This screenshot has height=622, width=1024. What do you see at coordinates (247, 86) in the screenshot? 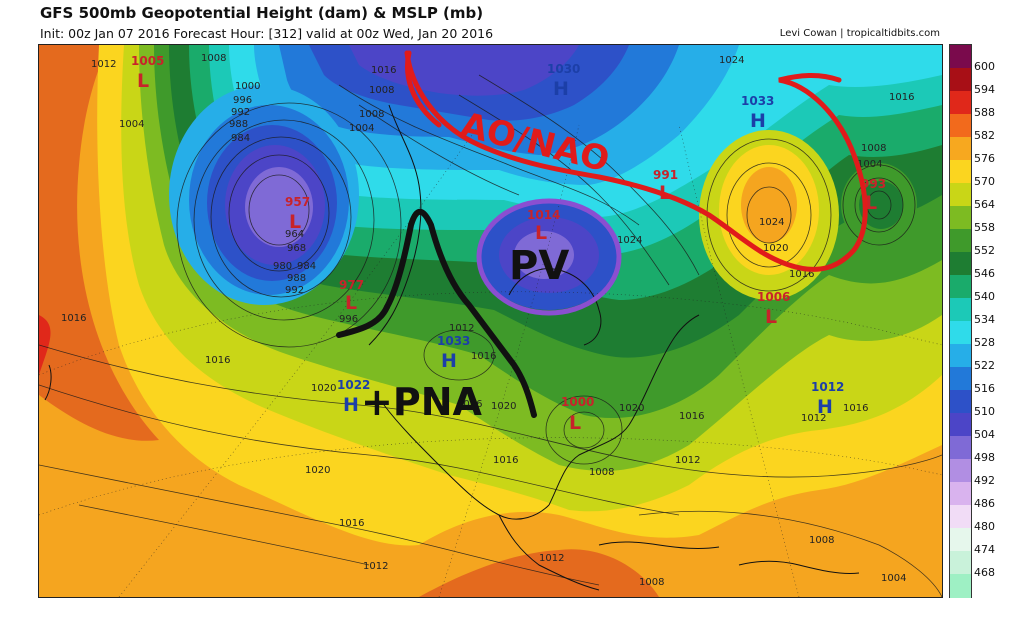
I see `isobar-label: 1000` at bounding box center [247, 86].